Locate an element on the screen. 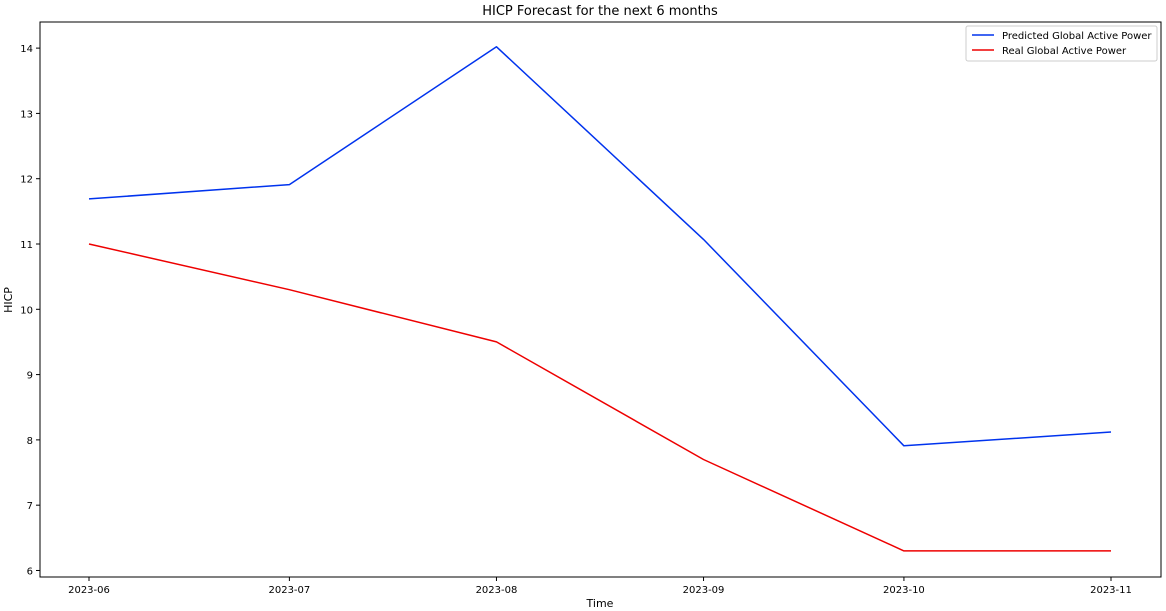 The width and height of the screenshot is (1166, 611). y-axis-ticks: 6 7 8 9 10 11 12 13 14 is located at coordinates (30, 310).